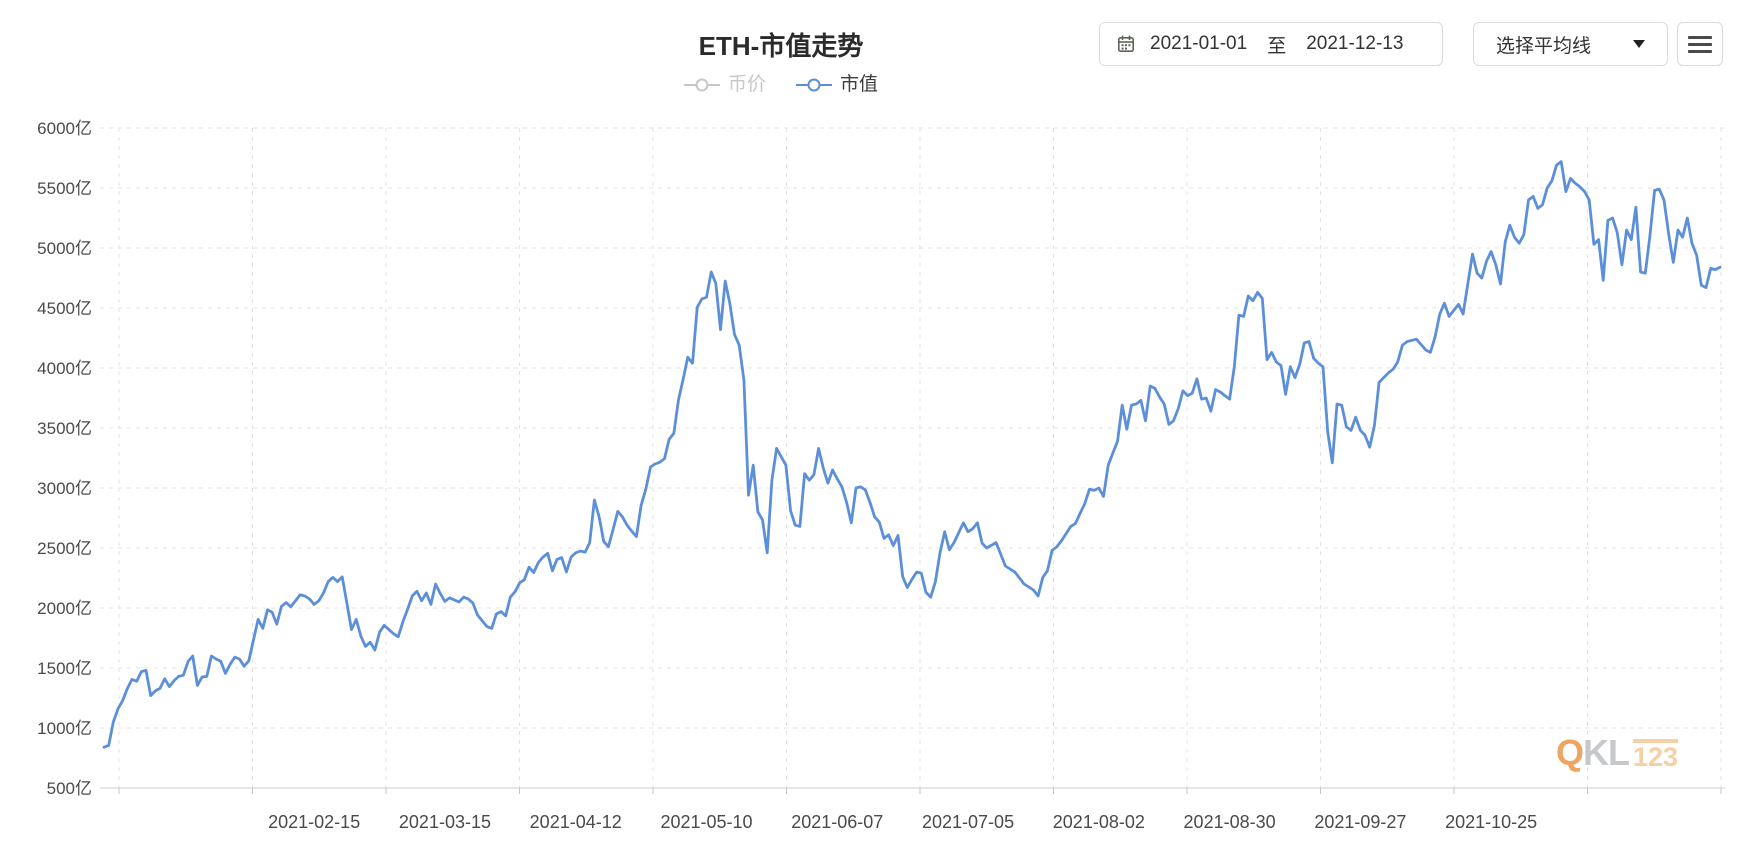 Image resolution: width=1764 pixels, height=847 pixels. I want to click on legend-label-market-cap: 市值, so click(859, 84).